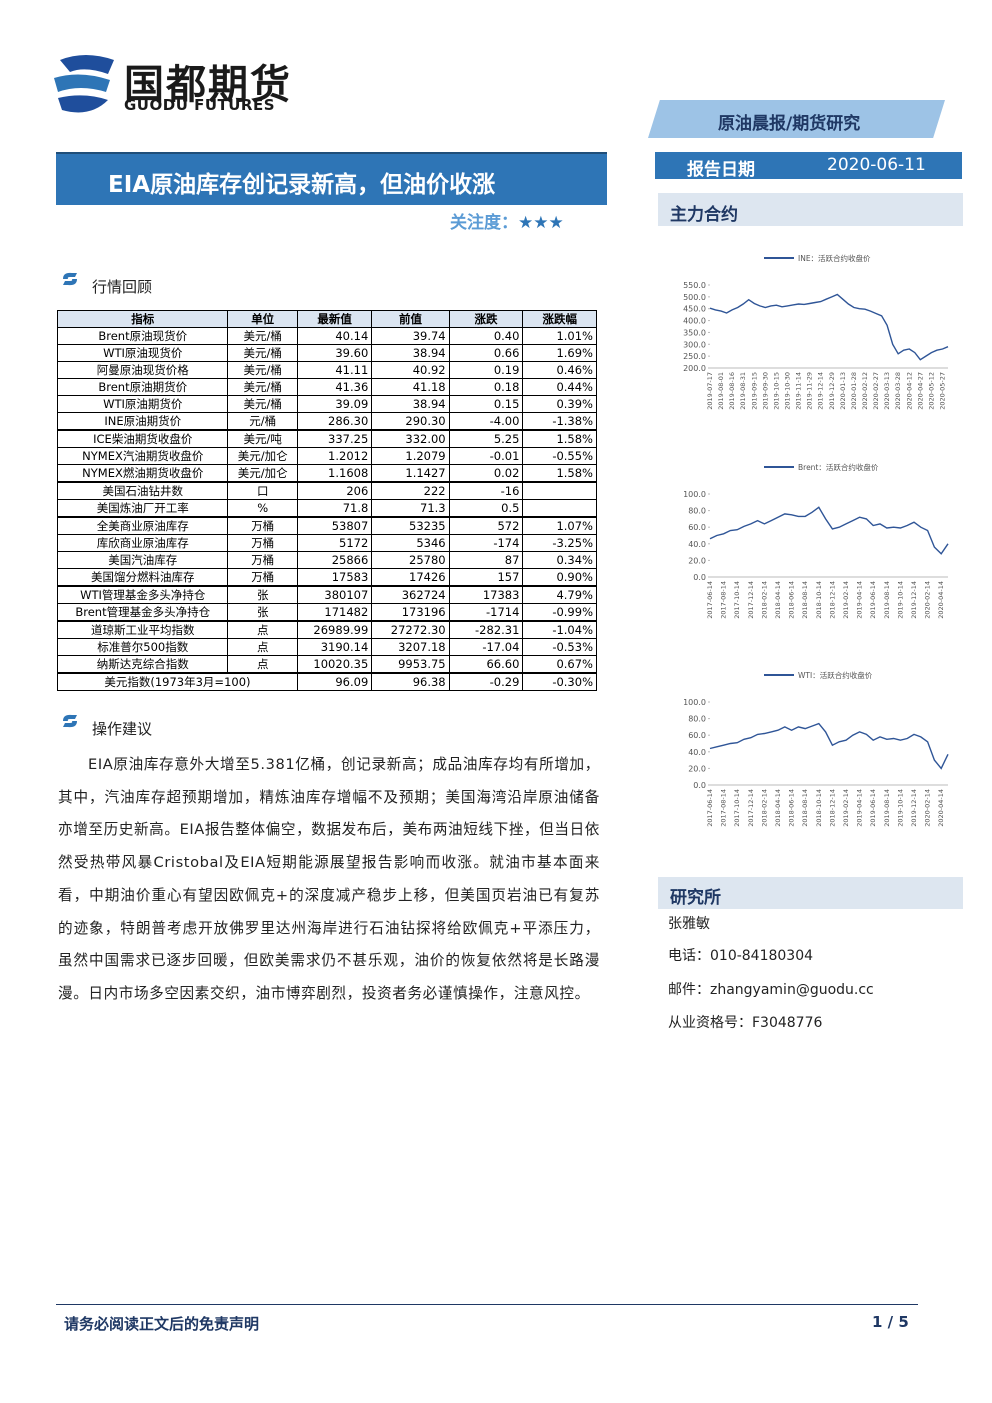  Describe the element at coordinates (689, 924) in the screenshot. I see `analyst-name: 张雅敏` at that location.